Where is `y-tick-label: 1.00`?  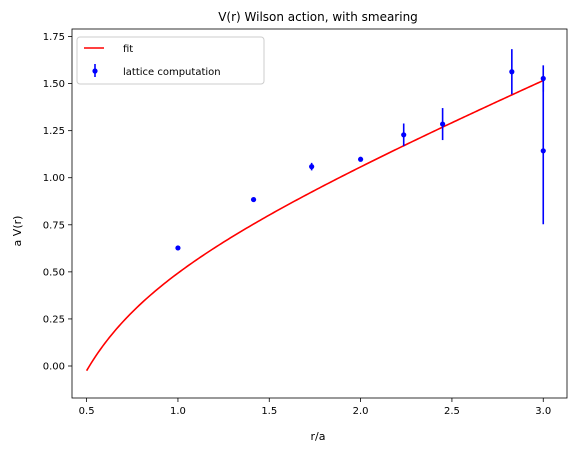
y-tick-label: 1.00 is located at coordinates (54, 178).